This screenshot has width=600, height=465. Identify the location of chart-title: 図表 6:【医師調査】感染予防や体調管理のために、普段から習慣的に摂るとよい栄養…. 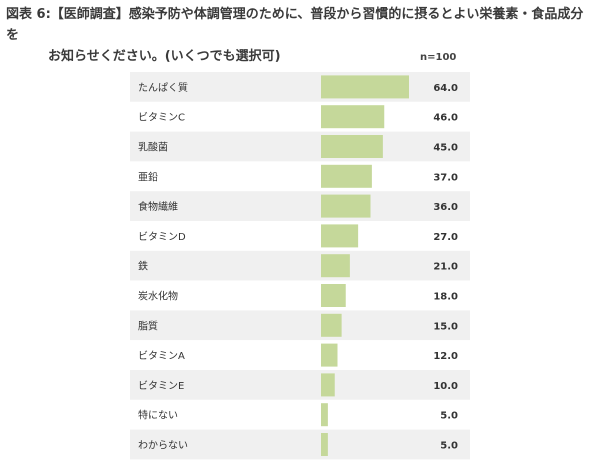
(301, 35).